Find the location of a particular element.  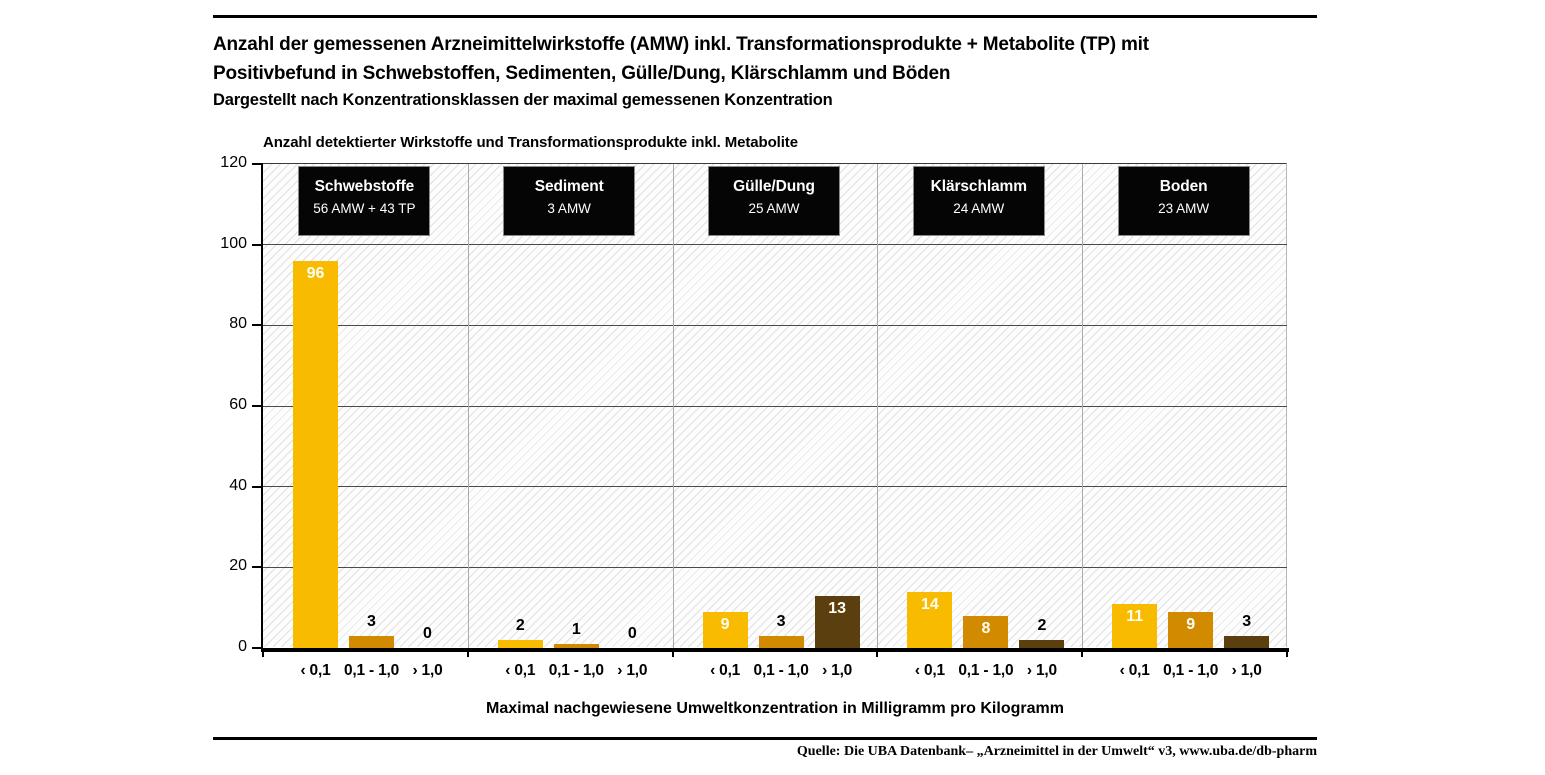

bar-value-label: 11 is located at coordinates (1135, 616).